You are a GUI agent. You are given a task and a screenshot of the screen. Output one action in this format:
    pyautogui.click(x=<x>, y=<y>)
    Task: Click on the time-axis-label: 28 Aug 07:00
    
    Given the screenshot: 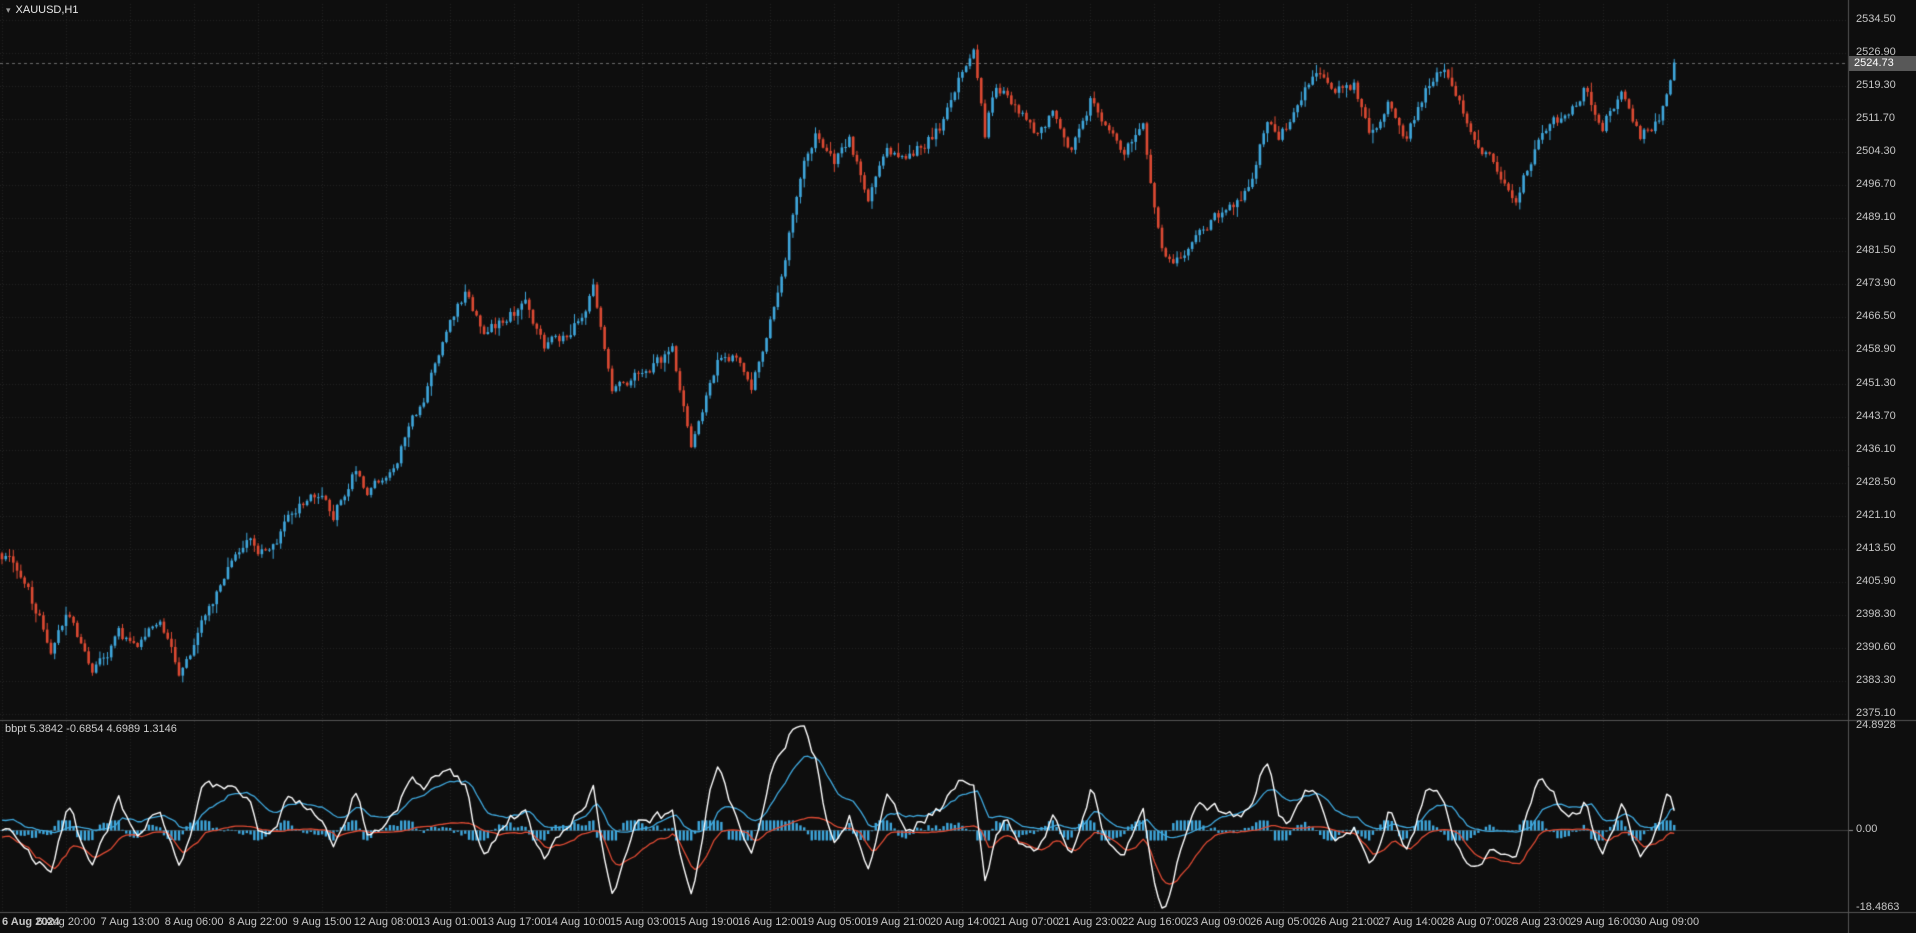 What is the action you would take?
    pyautogui.click(x=1475, y=922)
    